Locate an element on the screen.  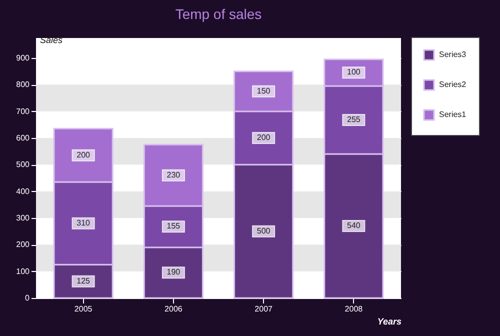
legend-label: Series3 is located at coordinates (453, 54).